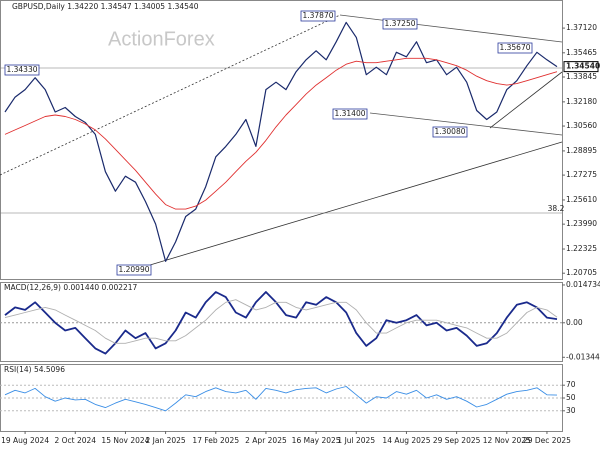 The image size is (600, 454). What do you see at coordinates (581, 223) in the screenshot?
I see `y-tick-label: 1.23990` at bounding box center [581, 223].